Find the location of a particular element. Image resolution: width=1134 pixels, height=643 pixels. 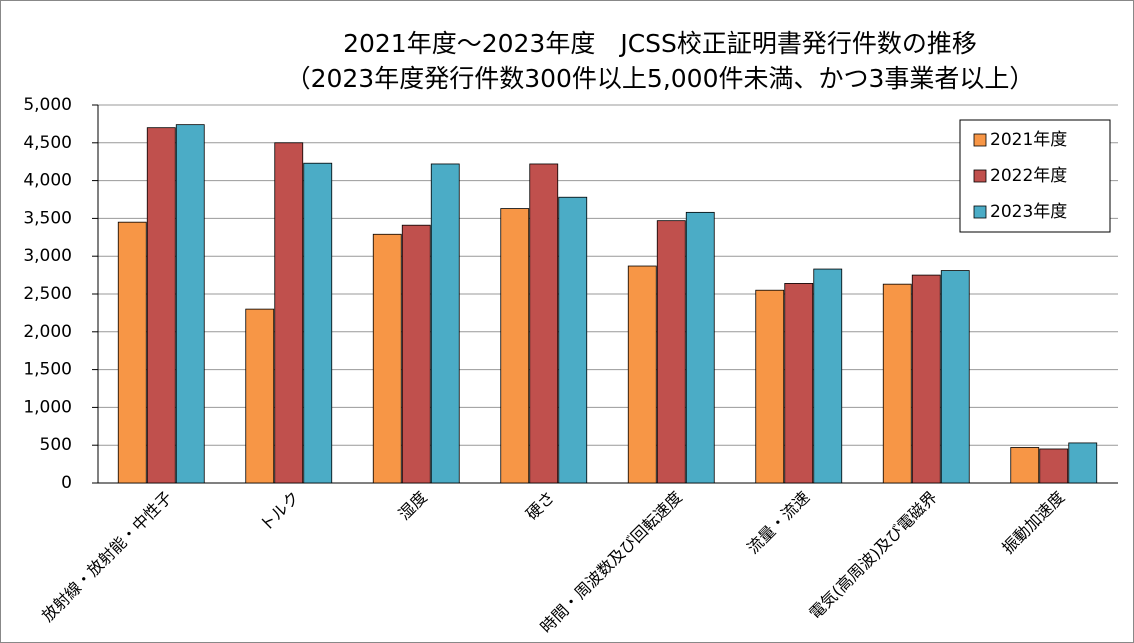

y-tick-label: 3,000 is located at coordinates (47, 256).